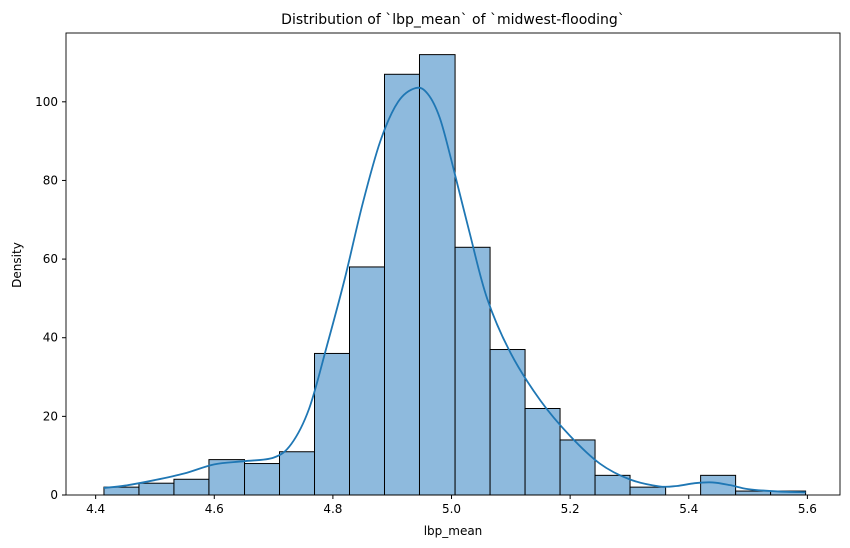 This screenshot has height=548, width=850. I want to click on x-tick-label: 4.8, so click(332, 509).